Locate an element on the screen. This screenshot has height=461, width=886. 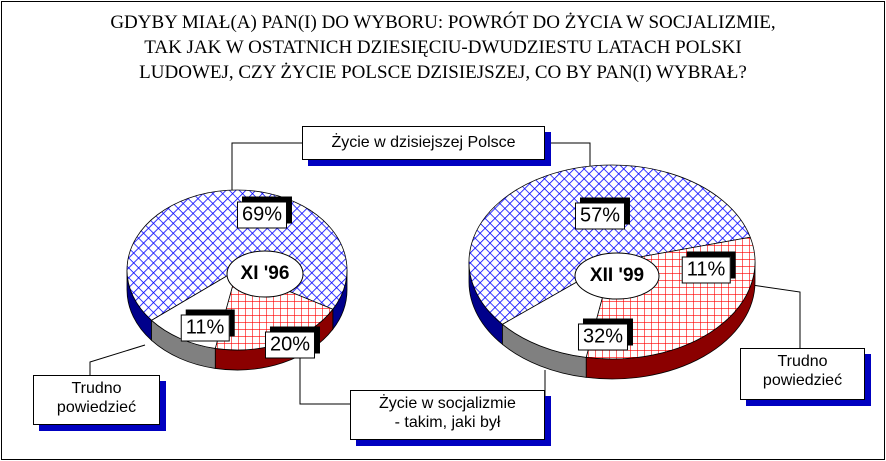
pie-title: XII '99 is located at coordinates (617, 275).